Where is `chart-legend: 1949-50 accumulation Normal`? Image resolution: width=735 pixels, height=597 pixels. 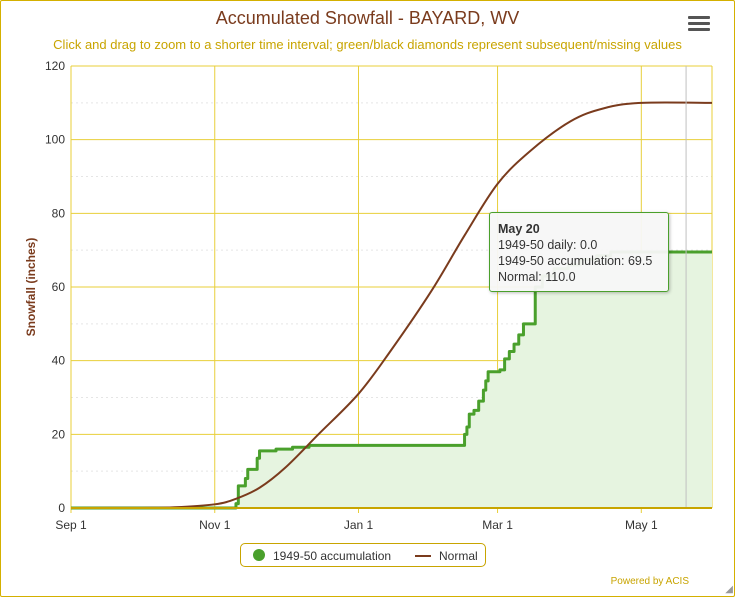 chart-legend: 1949-50 accumulation Normal is located at coordinates (363, 555).